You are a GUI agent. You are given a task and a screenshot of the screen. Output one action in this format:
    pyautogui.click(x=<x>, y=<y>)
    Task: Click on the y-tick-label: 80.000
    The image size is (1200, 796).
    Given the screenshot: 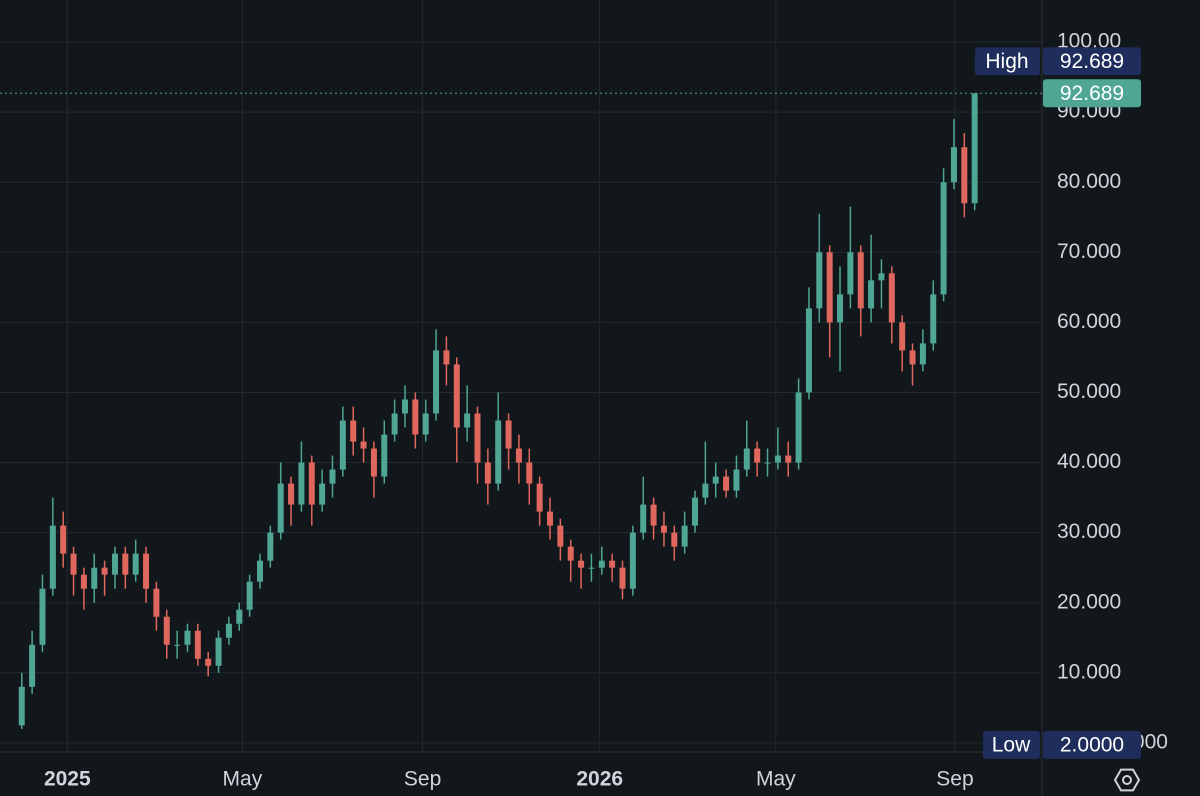 What is the action you would take?
    pyautogui.click(x=1089, y=181)
    